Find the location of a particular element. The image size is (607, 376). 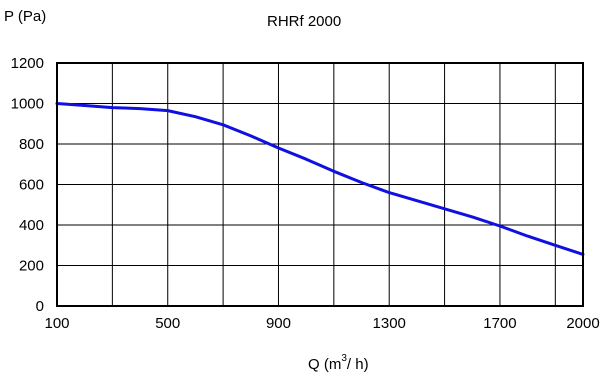

y-tick-label: 400 is located at coordinates (31, 225).